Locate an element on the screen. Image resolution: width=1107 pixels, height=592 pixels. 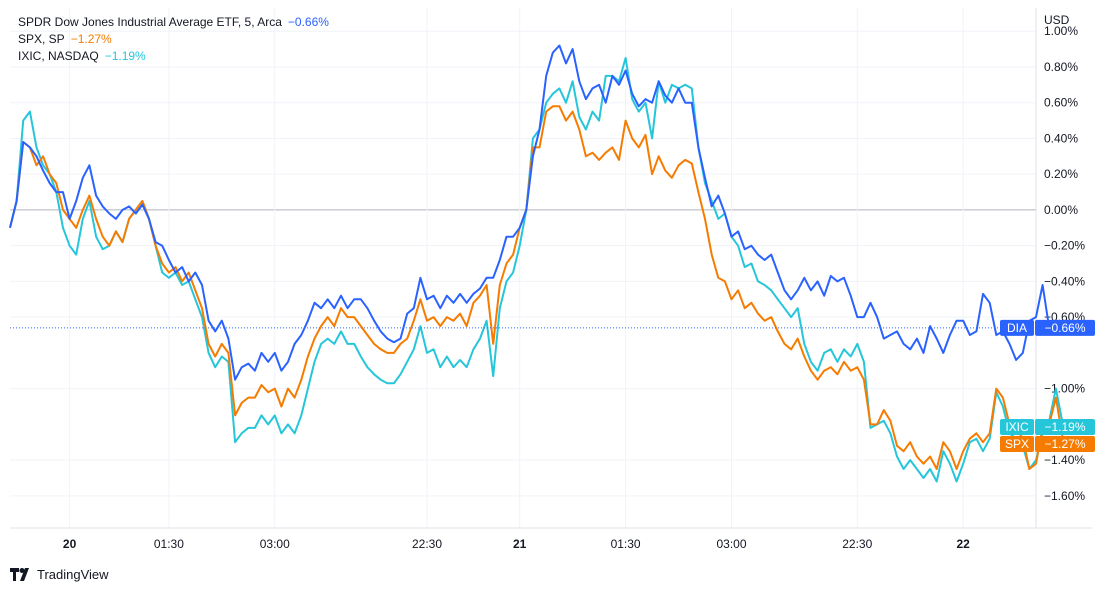
x-tick-label: 20 is located at coordinates (70, 544).